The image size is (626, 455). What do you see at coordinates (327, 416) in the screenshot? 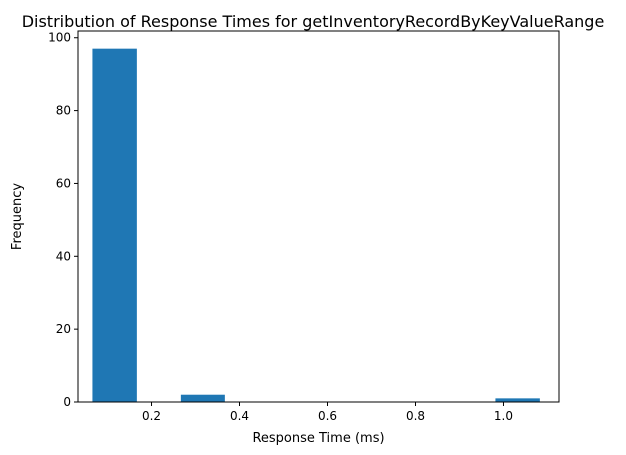
I see `x-tick-label: 0.6` at bounding box center [327, 416].